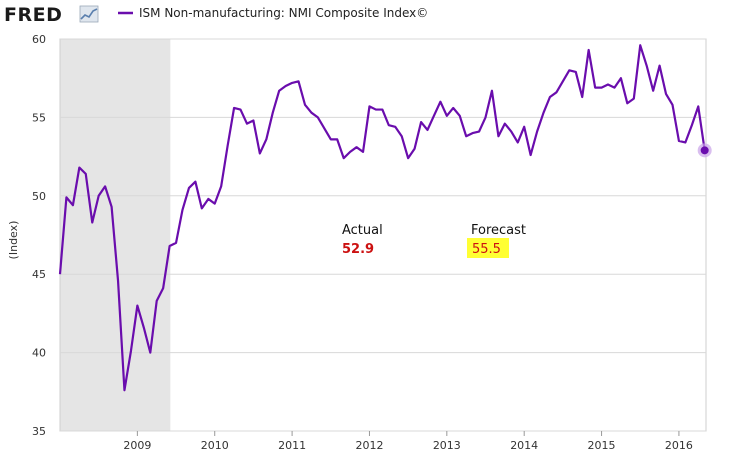 This screenshot has width=732, height=459. I want to click on y-tick-label: 45, so click(39, 274).